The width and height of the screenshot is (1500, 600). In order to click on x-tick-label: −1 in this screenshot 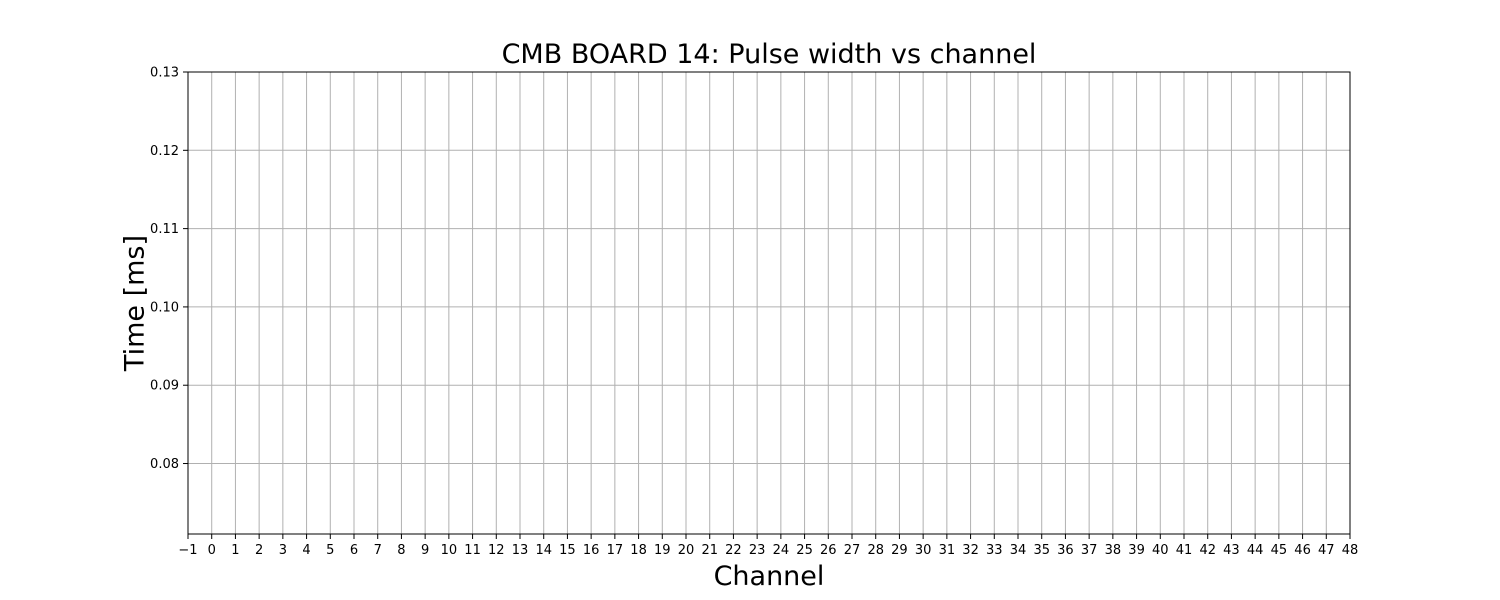, I will do `click(187, 550)`.